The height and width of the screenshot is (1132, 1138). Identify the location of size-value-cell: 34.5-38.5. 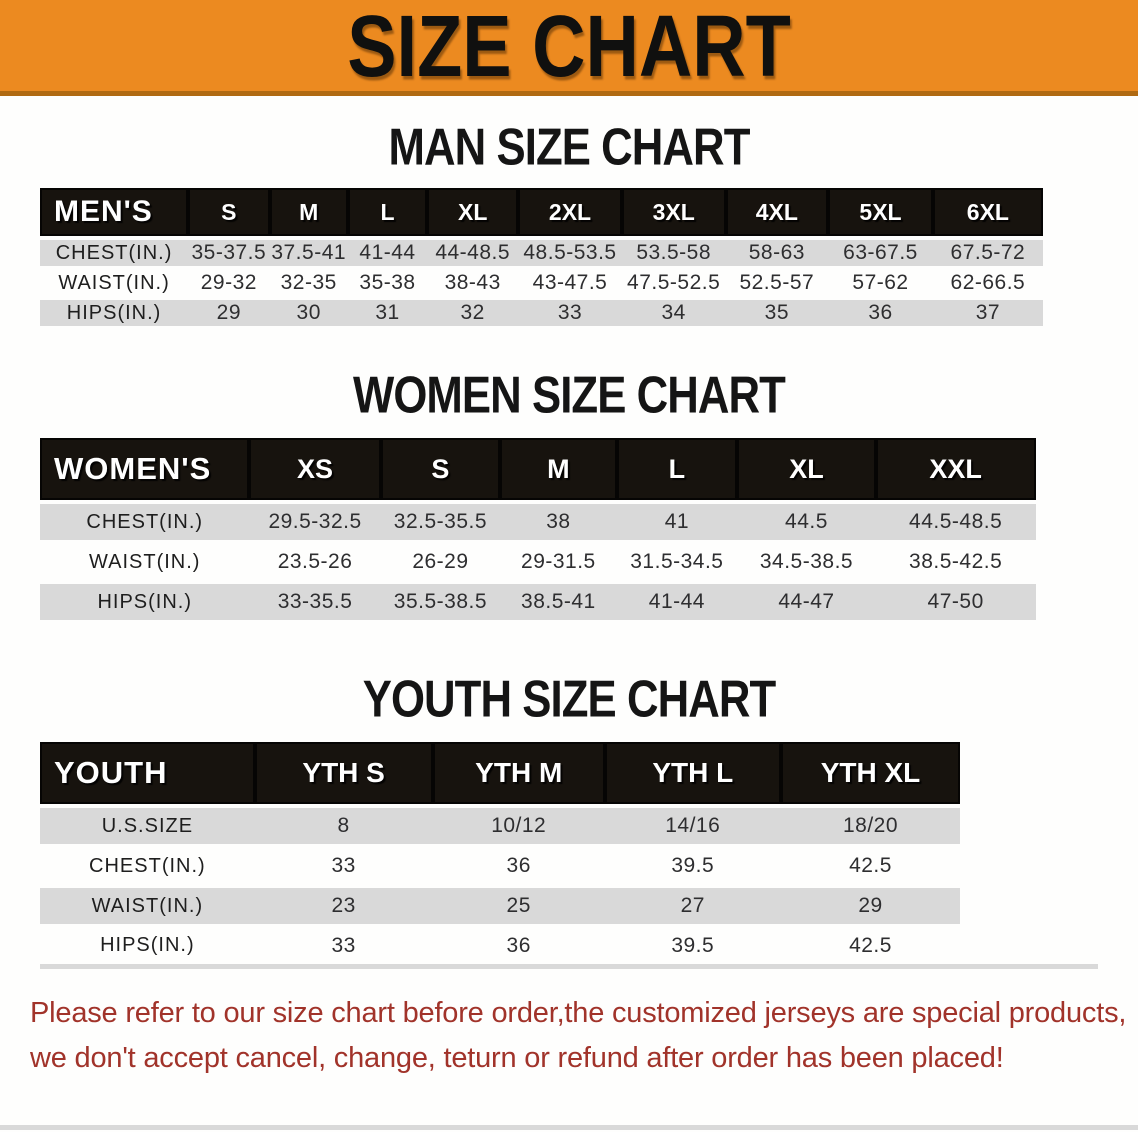
(806, 563).